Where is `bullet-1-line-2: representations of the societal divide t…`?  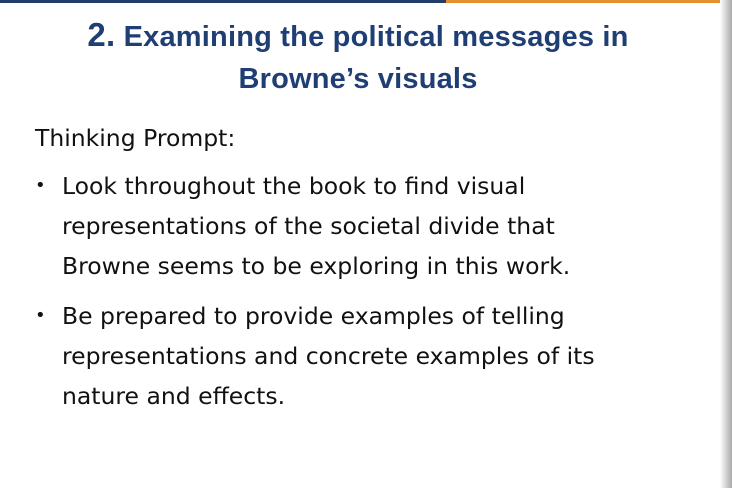 bullet-1-line-2: representations of the societal divide t… is located at coordinates (308, 226).